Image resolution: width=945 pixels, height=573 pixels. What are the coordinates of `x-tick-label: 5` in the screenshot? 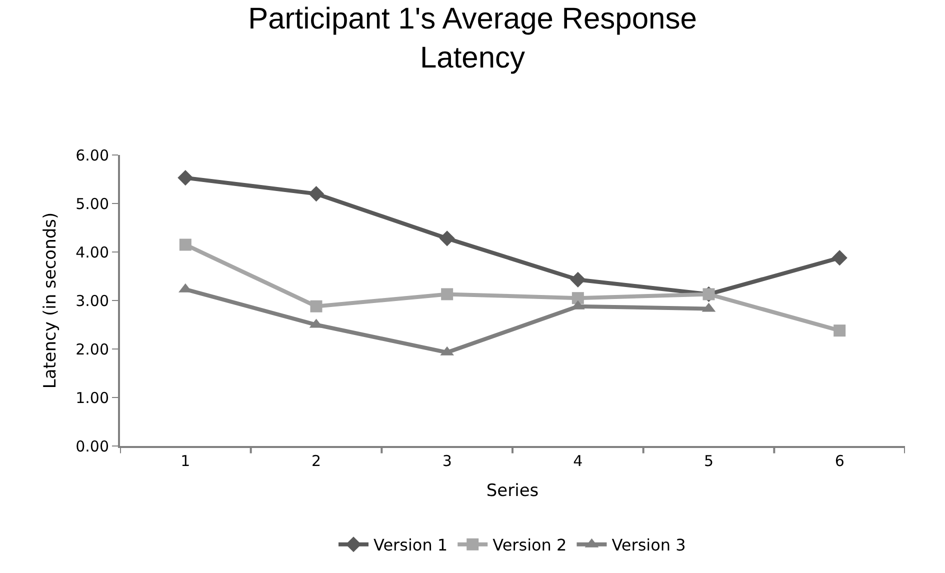 It's located at (709, 461).